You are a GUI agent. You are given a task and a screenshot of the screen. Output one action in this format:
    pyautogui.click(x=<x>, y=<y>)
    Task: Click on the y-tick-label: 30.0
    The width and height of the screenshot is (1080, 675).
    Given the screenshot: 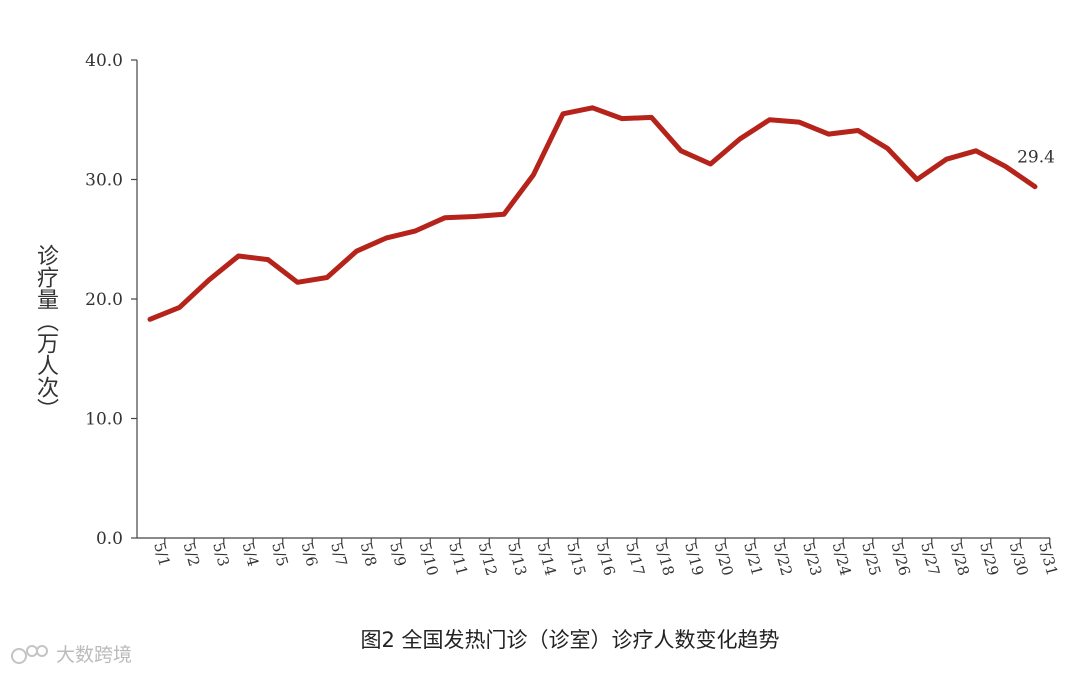 What is the action you would take?
    pyautogui.click(x=104, y=181)
    